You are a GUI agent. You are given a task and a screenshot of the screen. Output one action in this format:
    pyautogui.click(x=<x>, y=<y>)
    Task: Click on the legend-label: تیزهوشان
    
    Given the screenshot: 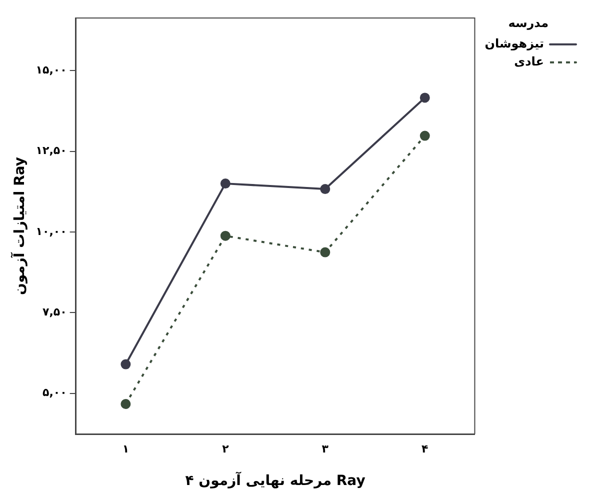 What is the action you would take?
    pyautogui.click(x=514, y=43)
    